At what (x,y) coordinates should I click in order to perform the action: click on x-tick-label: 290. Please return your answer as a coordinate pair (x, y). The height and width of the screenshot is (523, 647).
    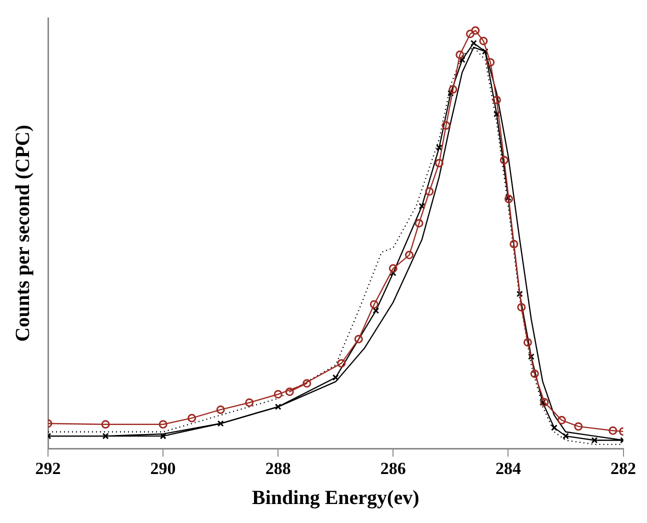
    Looking at the image, I should click on (163, 468).